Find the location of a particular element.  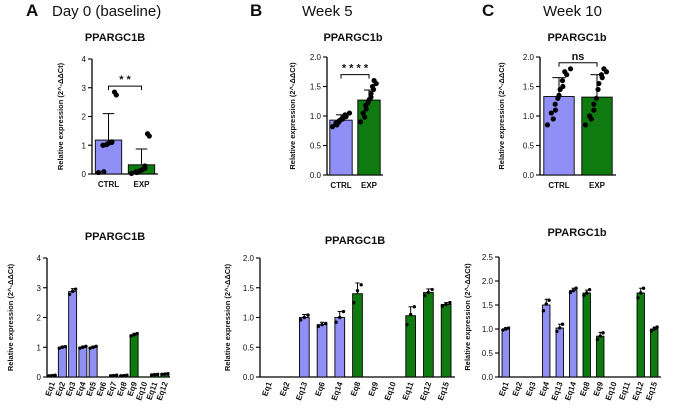

category-label: Eq13 is located at coordinates (301, 391).